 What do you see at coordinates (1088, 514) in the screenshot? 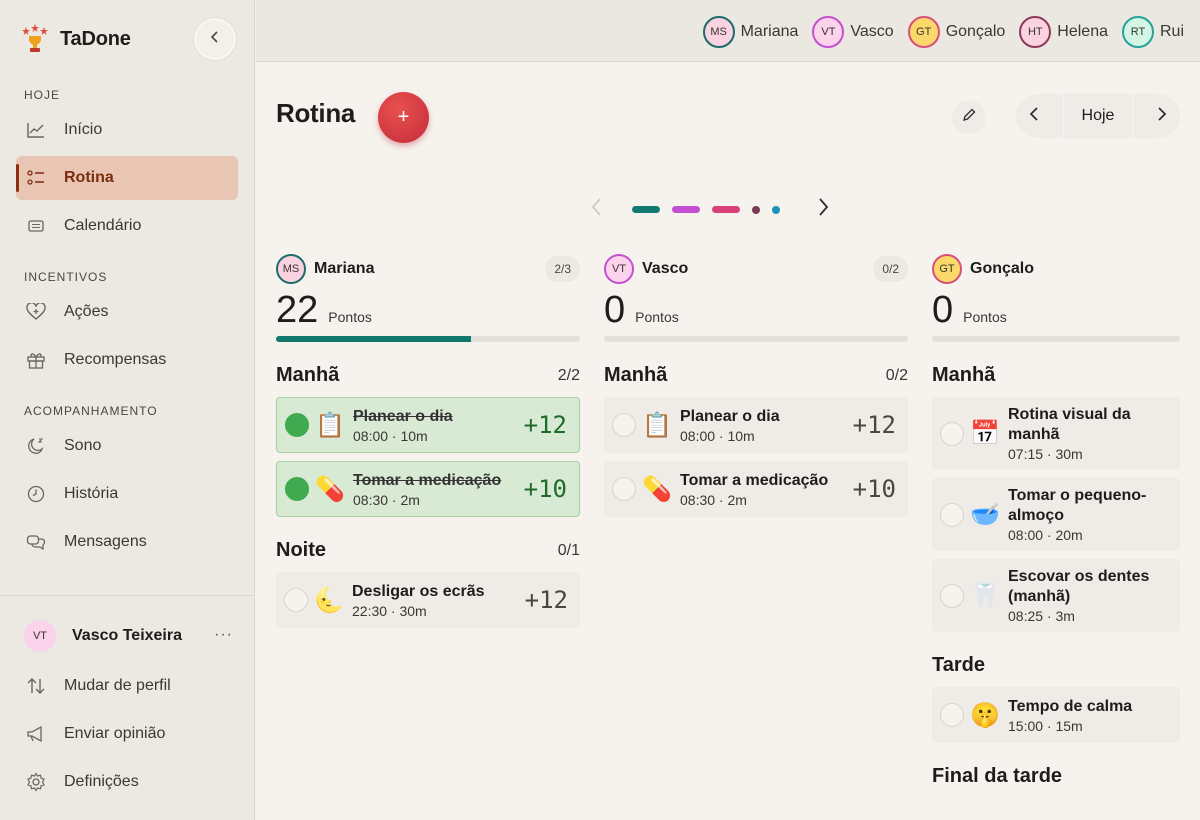
I see `task-text: Tomar o pequeno-almoço 08:00 · 20m` at bounding box center [1088, 514].